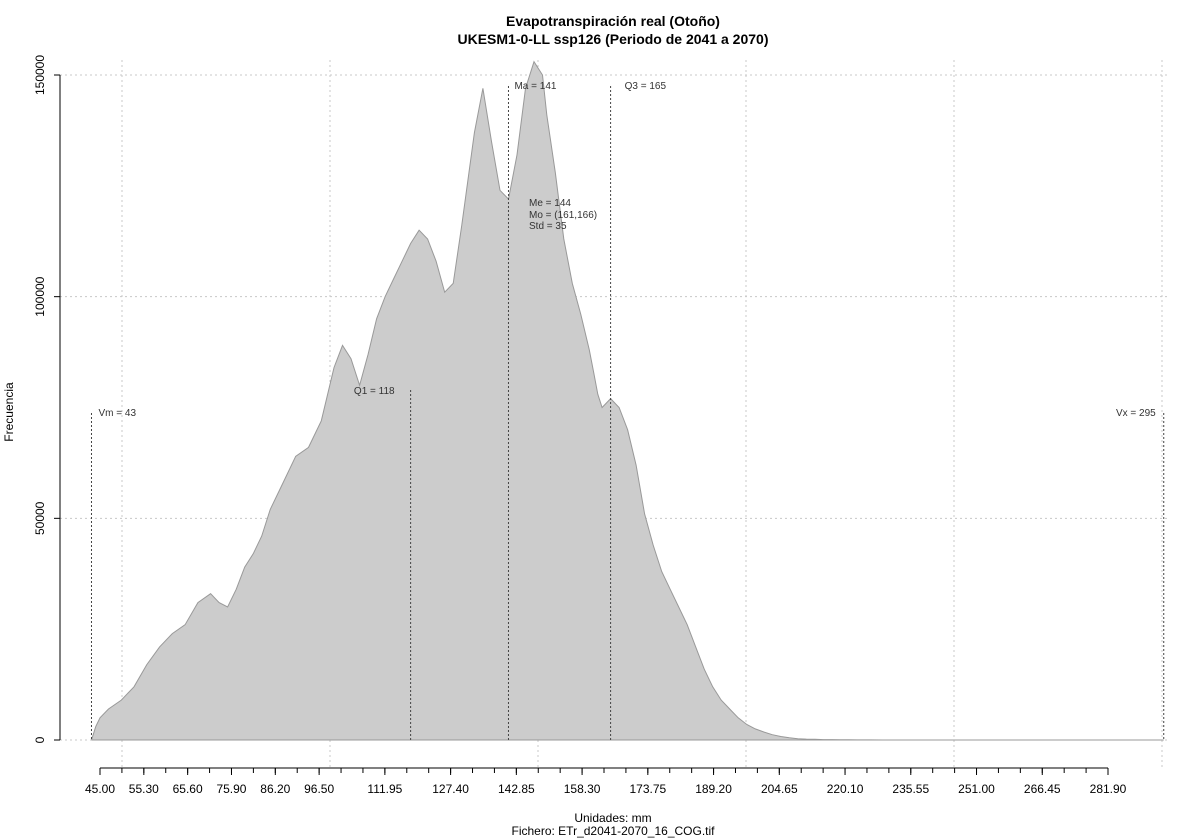 Image resolution: width=1200 pixels, height=840 pixels. I want to click on stats-box: Me = 144 Mo = (161,166) Std = 35, so click(563, 215).